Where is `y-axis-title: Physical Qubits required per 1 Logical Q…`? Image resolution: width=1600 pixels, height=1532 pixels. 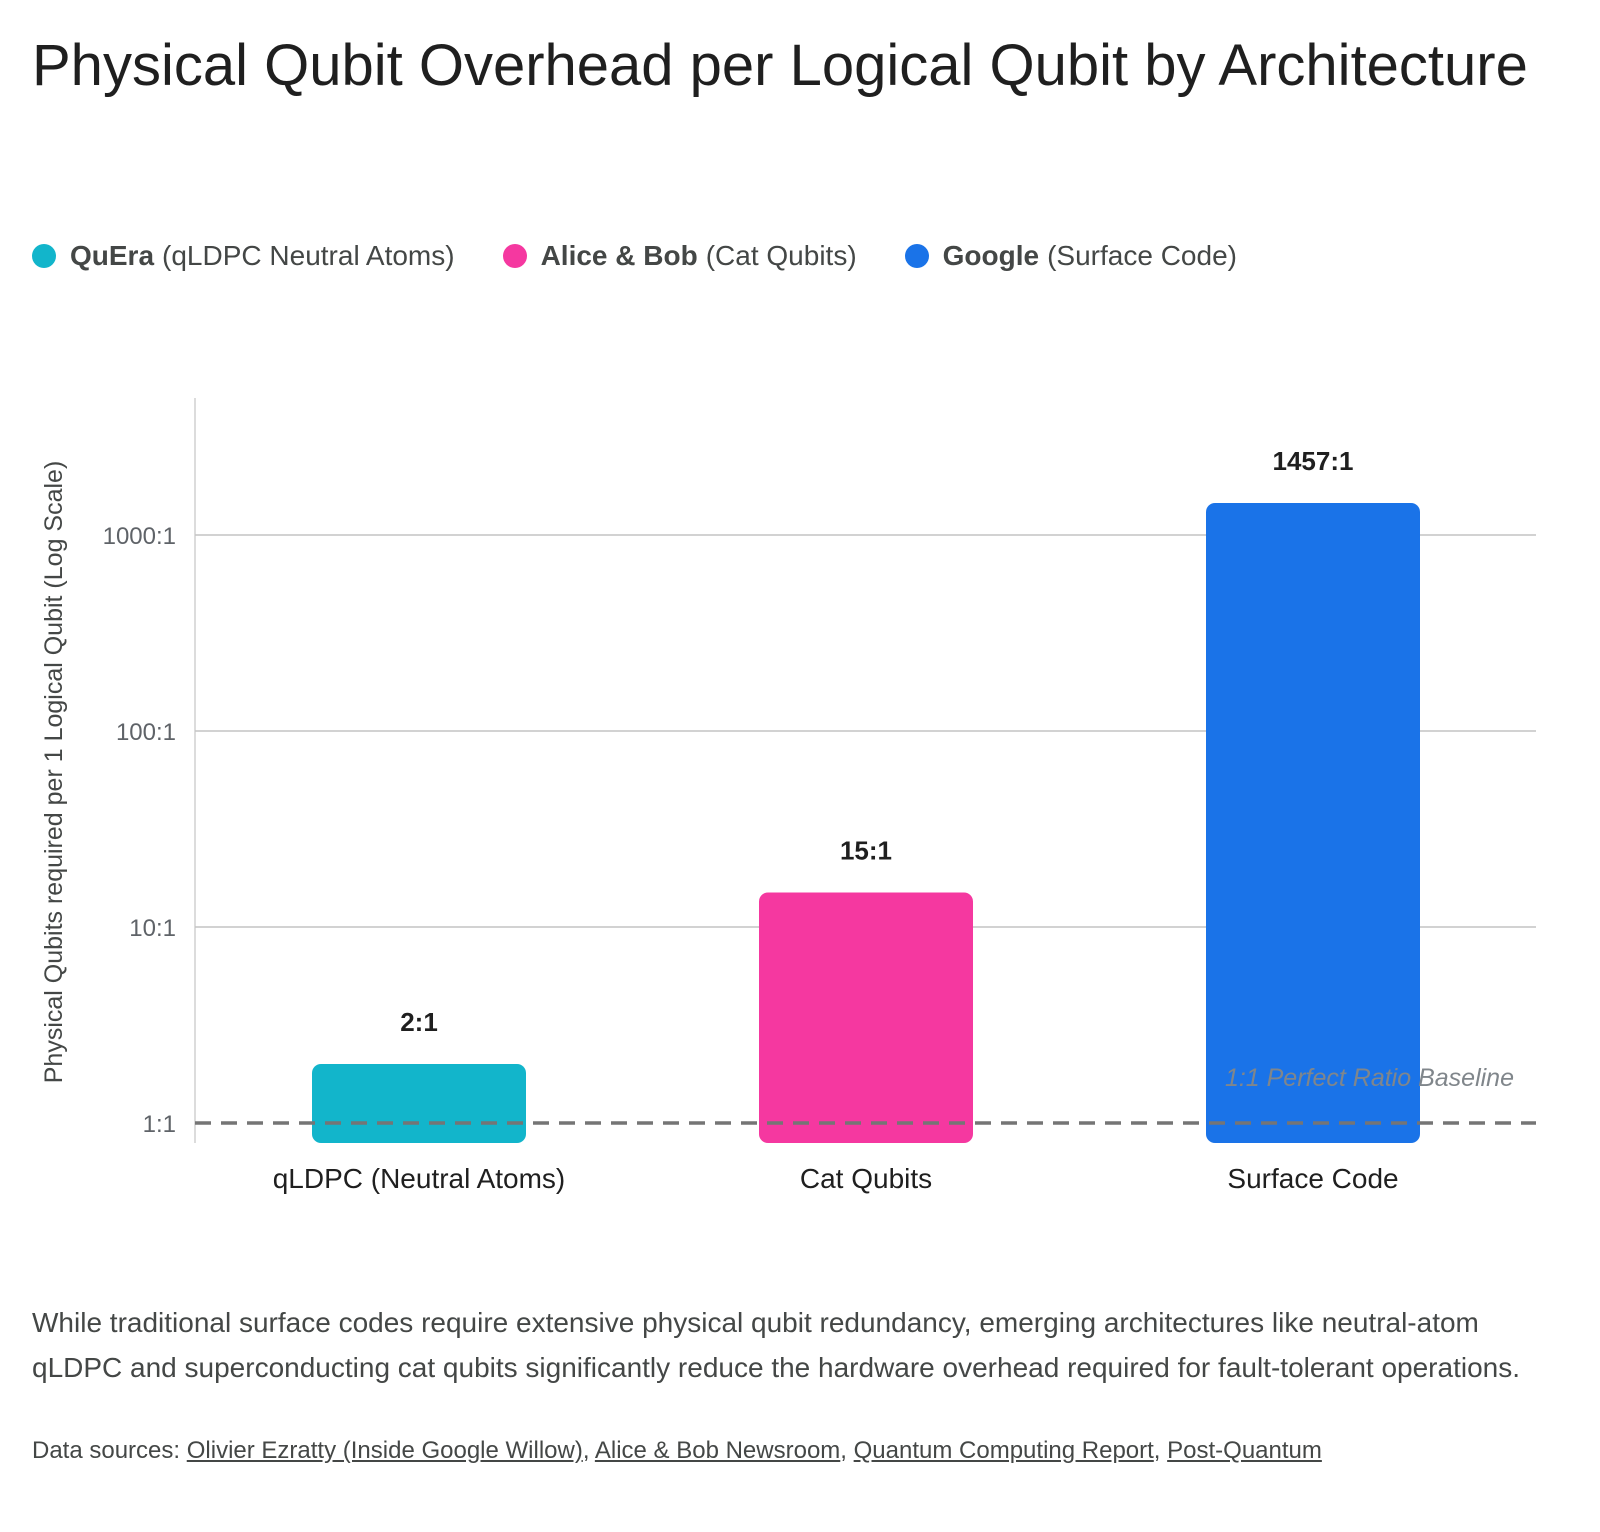 y-axis-title: Physical Qubits required per 1 Logical Q… is located at coordinates (54, 772).